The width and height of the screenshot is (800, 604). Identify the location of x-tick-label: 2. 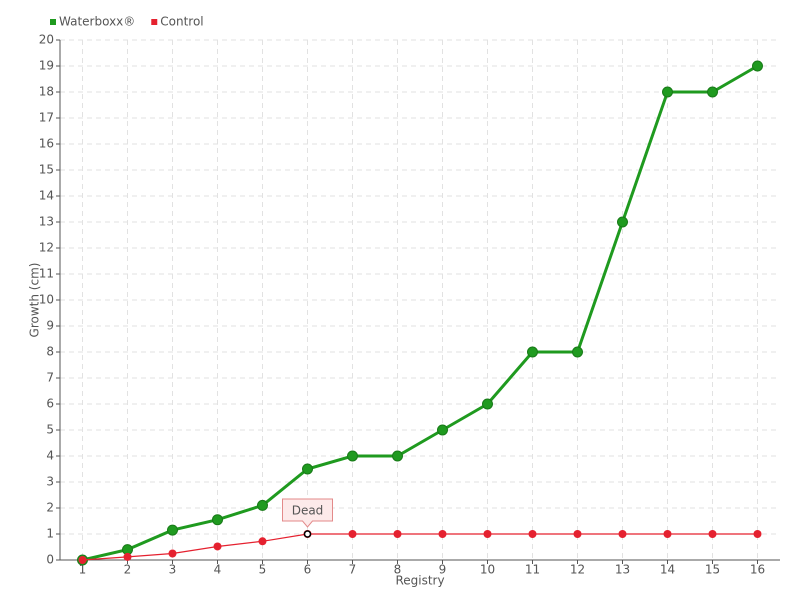
(128, 570).